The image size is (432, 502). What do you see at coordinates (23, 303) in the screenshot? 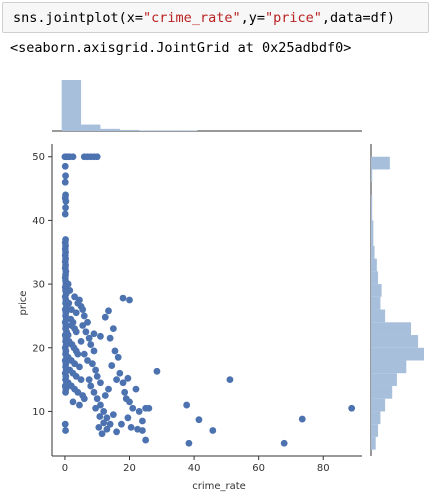
I see `y-axis-label: price` at bounding box center [23, 303].